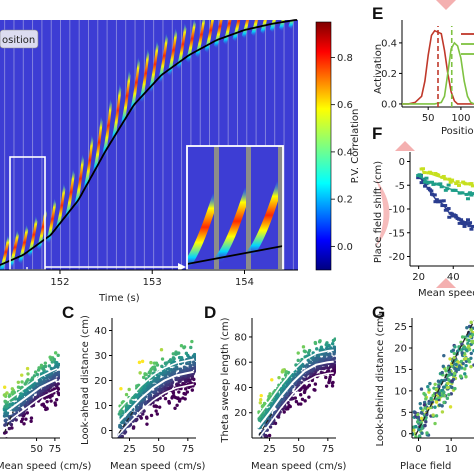  I want to click on panel-f-ylabel: Place field shift (cm), so click(378, 212).